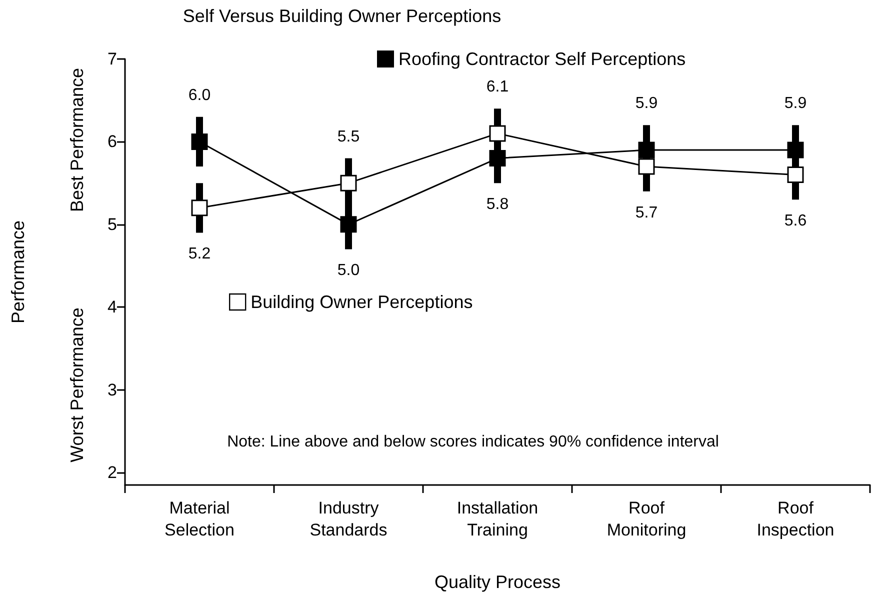 Image resolution: width=873 pixels, height=605 pixels. I want to click on y-tick-label: 6, so click(112, 142).